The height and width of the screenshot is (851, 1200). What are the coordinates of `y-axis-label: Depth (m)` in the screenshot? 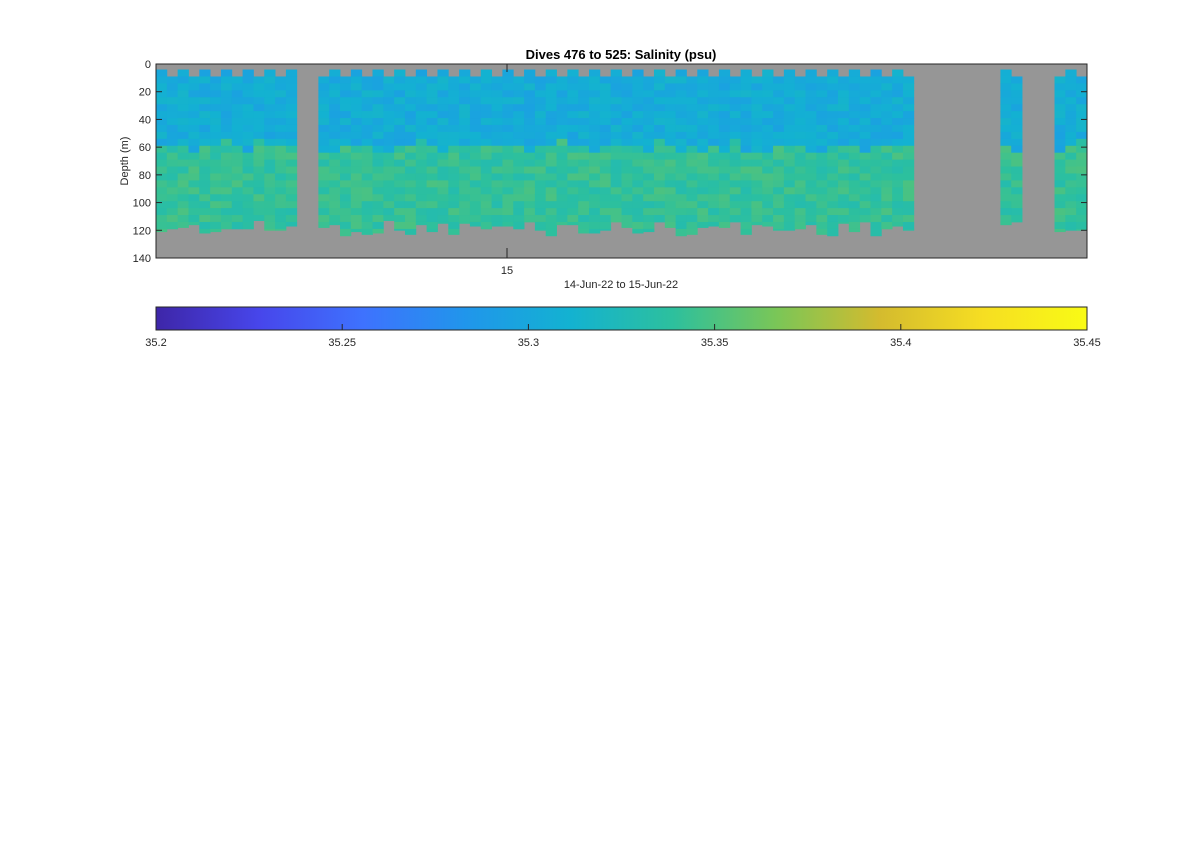 It's located at (125, 161).